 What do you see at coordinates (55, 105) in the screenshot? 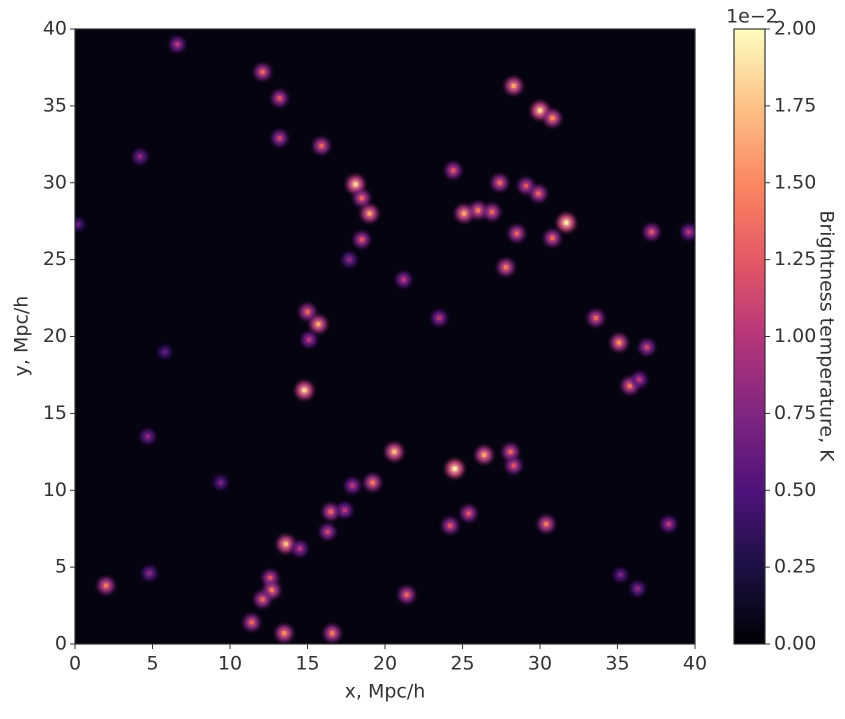
I see `y-tick-label: 35` at bounding box center [55, 105].